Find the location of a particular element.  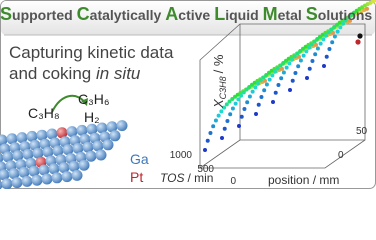

pt-atom is located at coordinates (62, 133).